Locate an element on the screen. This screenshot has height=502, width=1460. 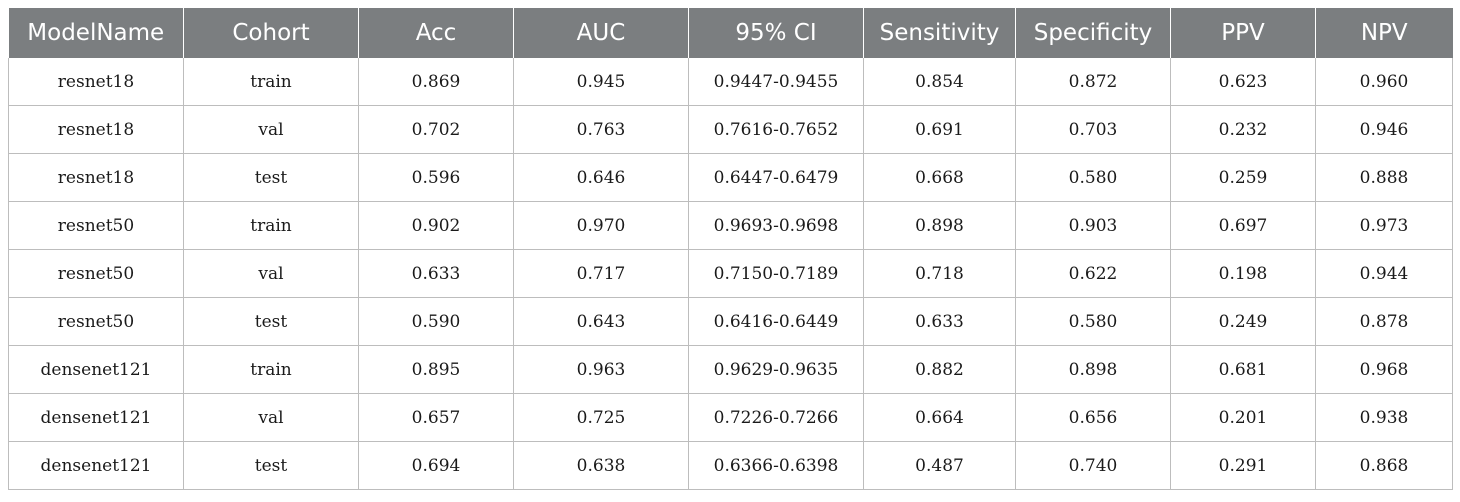
table-cell: 0.7226-0.7266 is located at coordinates (776, 417).